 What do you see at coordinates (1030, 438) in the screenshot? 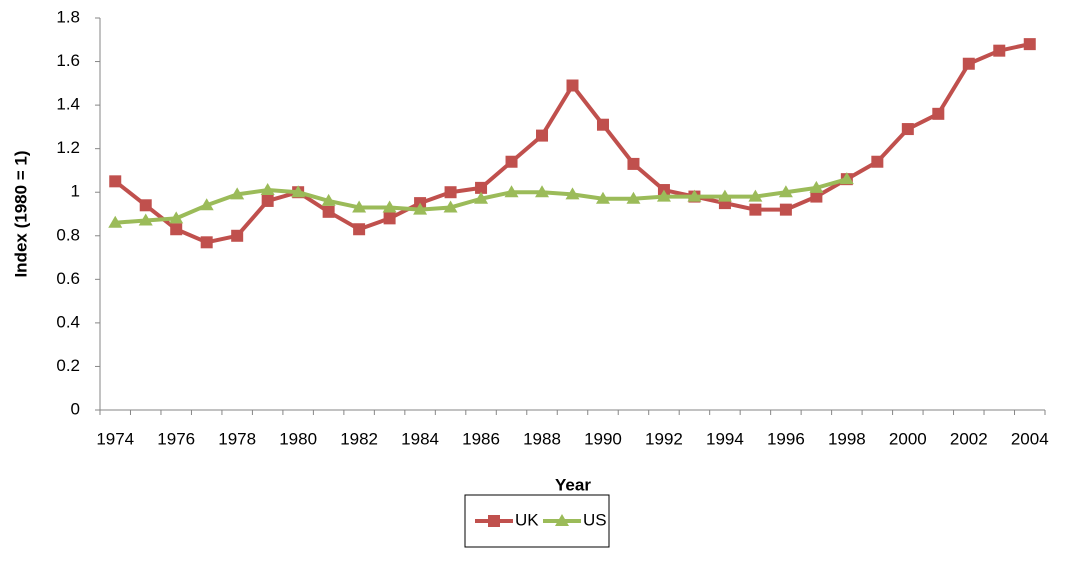
I see `x-tick-label: 2004` at bounding box center [1030, 438].